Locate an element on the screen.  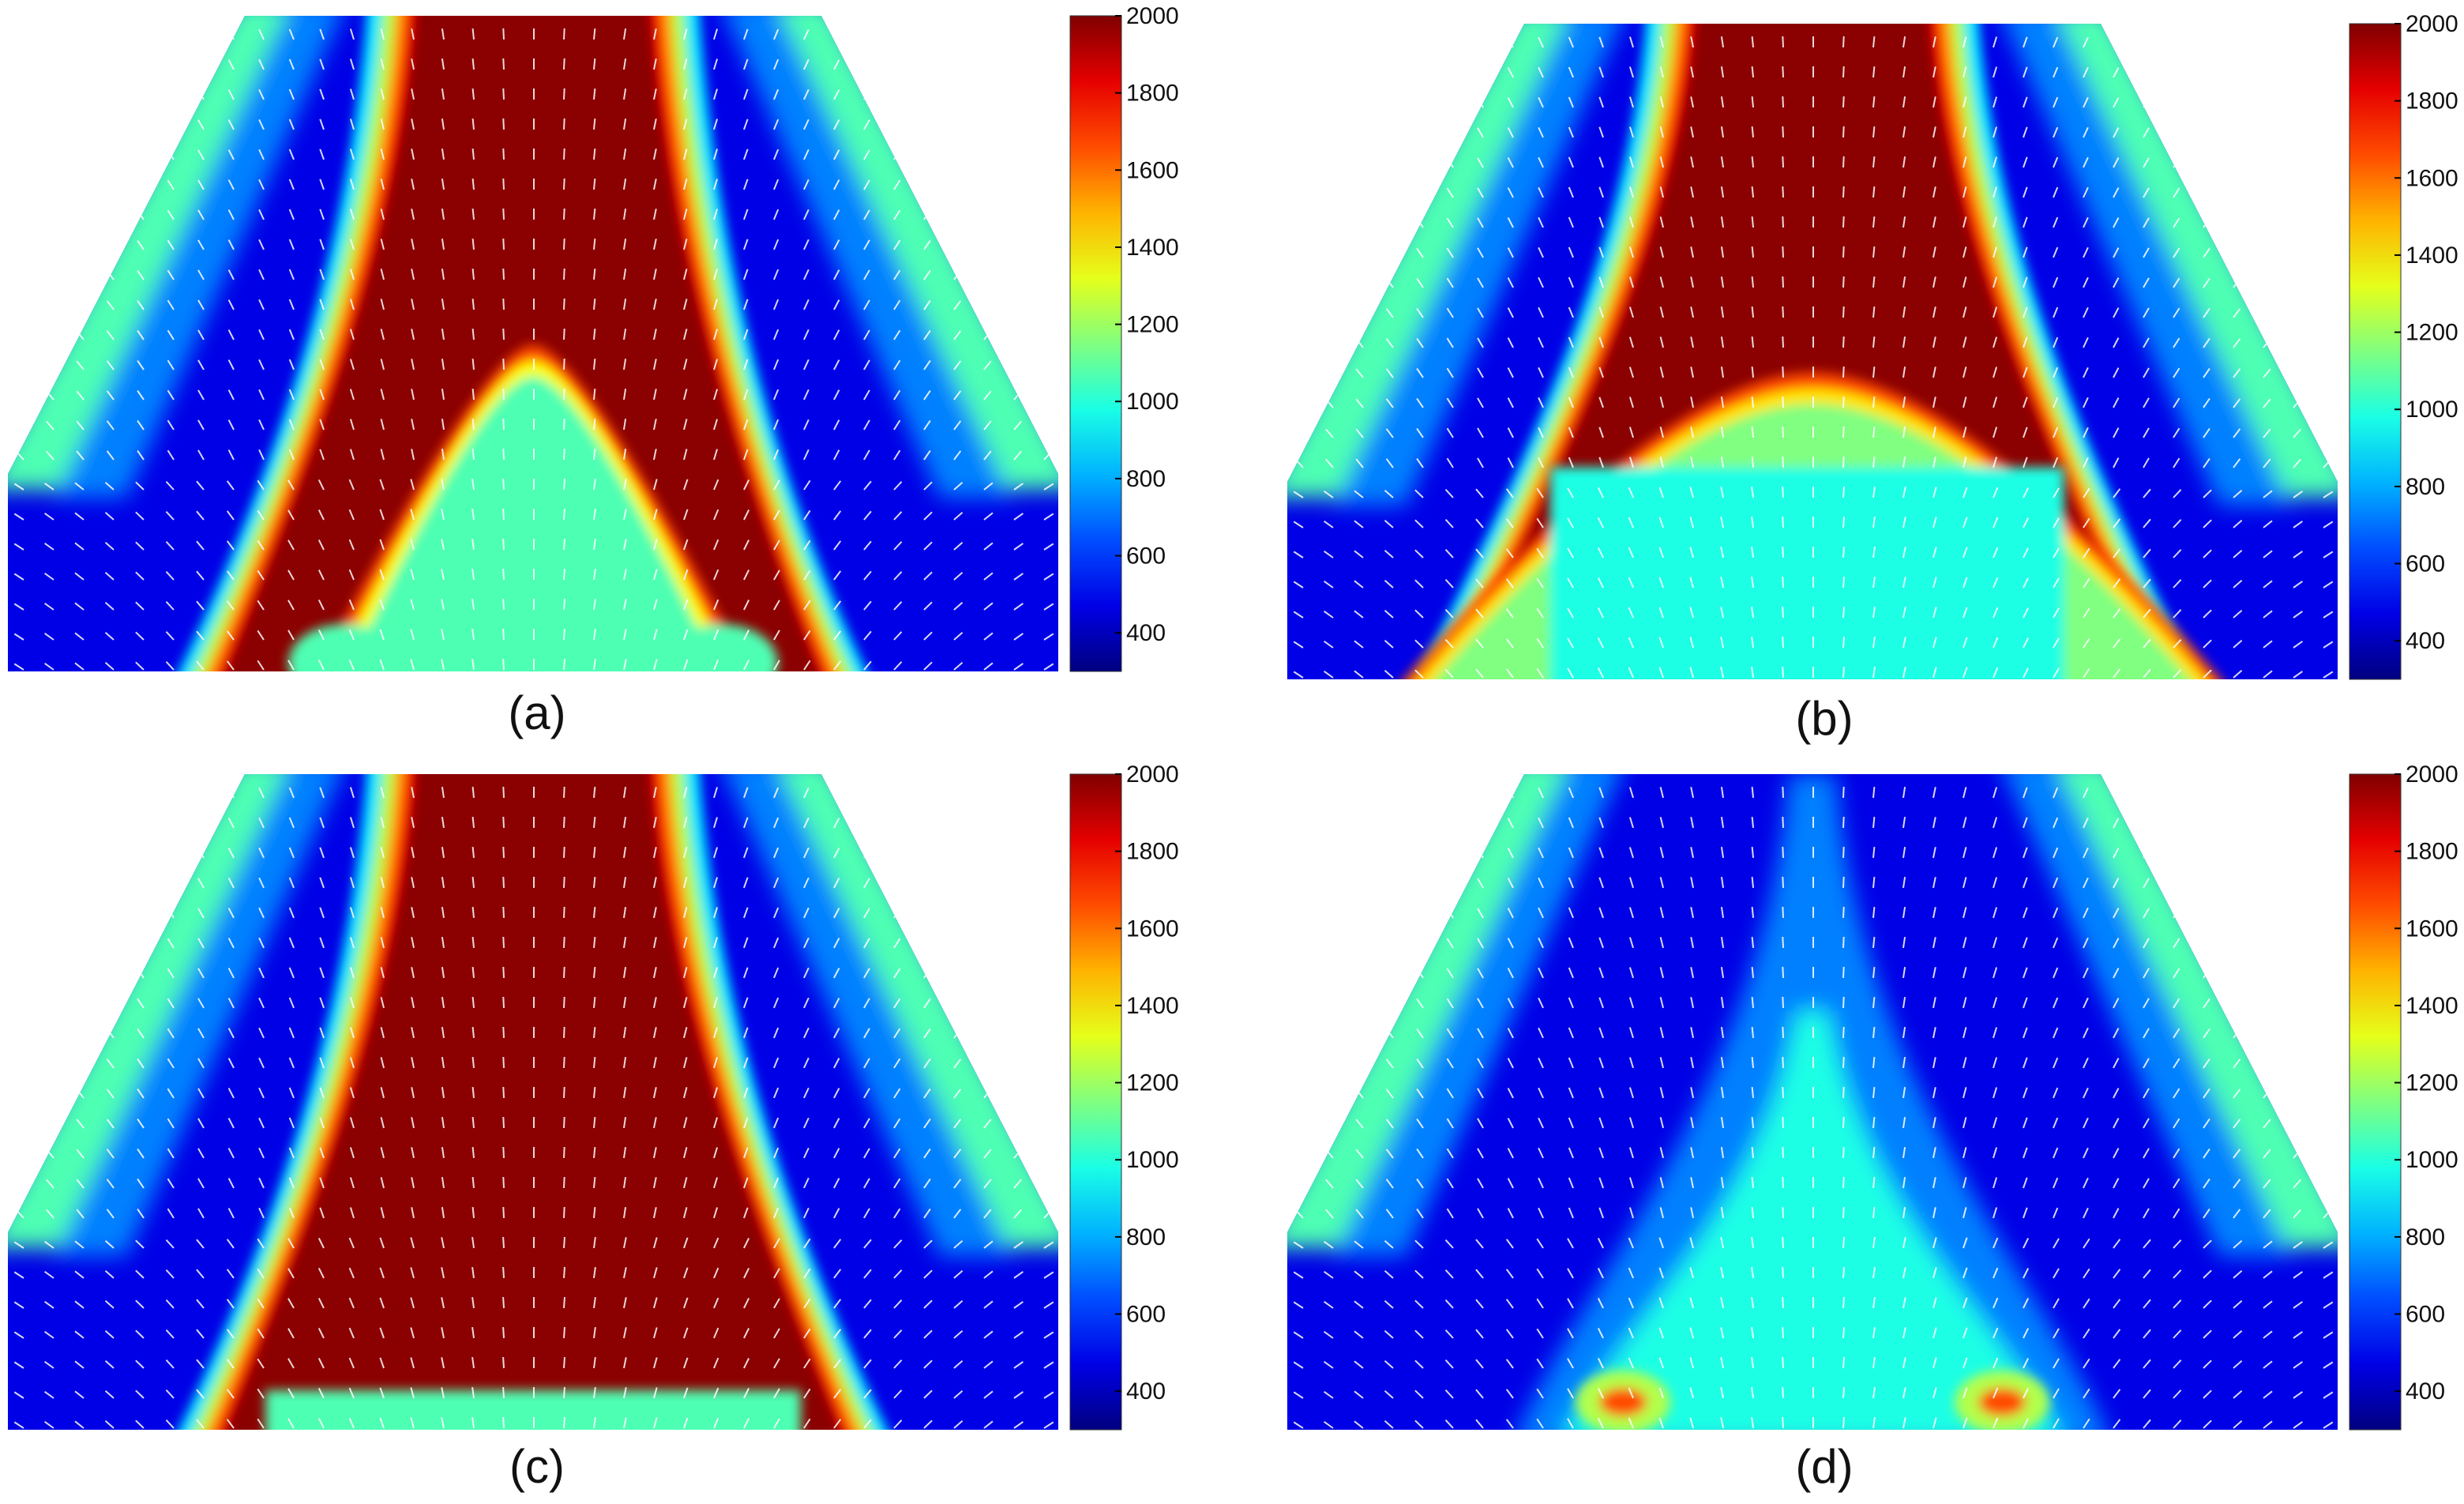
caption-b: (b) is located at coordinates (1824, 718).